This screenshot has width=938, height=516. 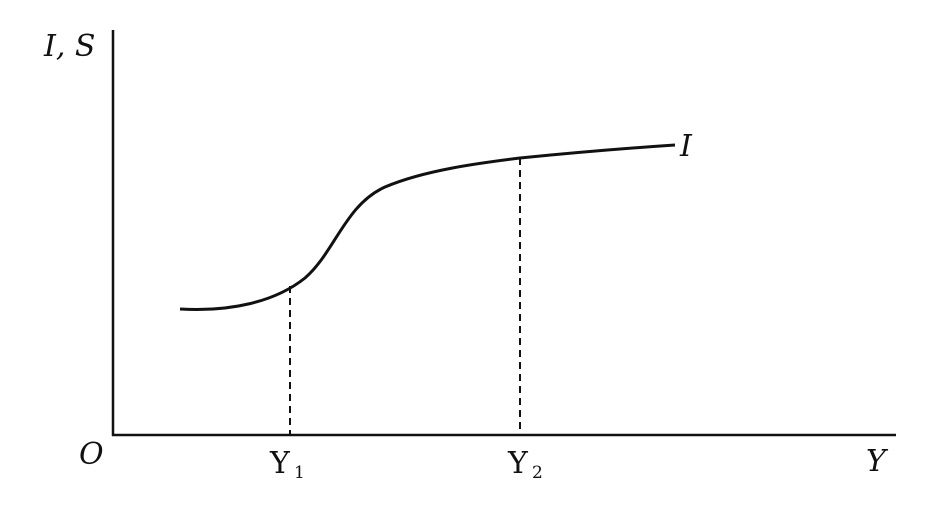 I want to click on y2-subscript: 2, so click(x=537, y=473).